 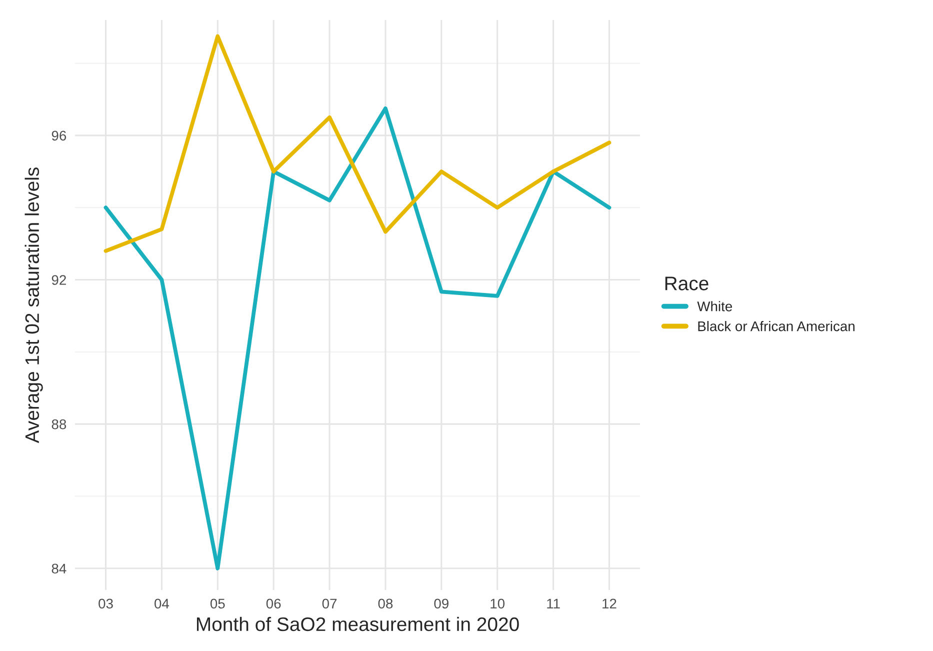 I want to click on x-tick-label: 04, so click(x=162, y=603).